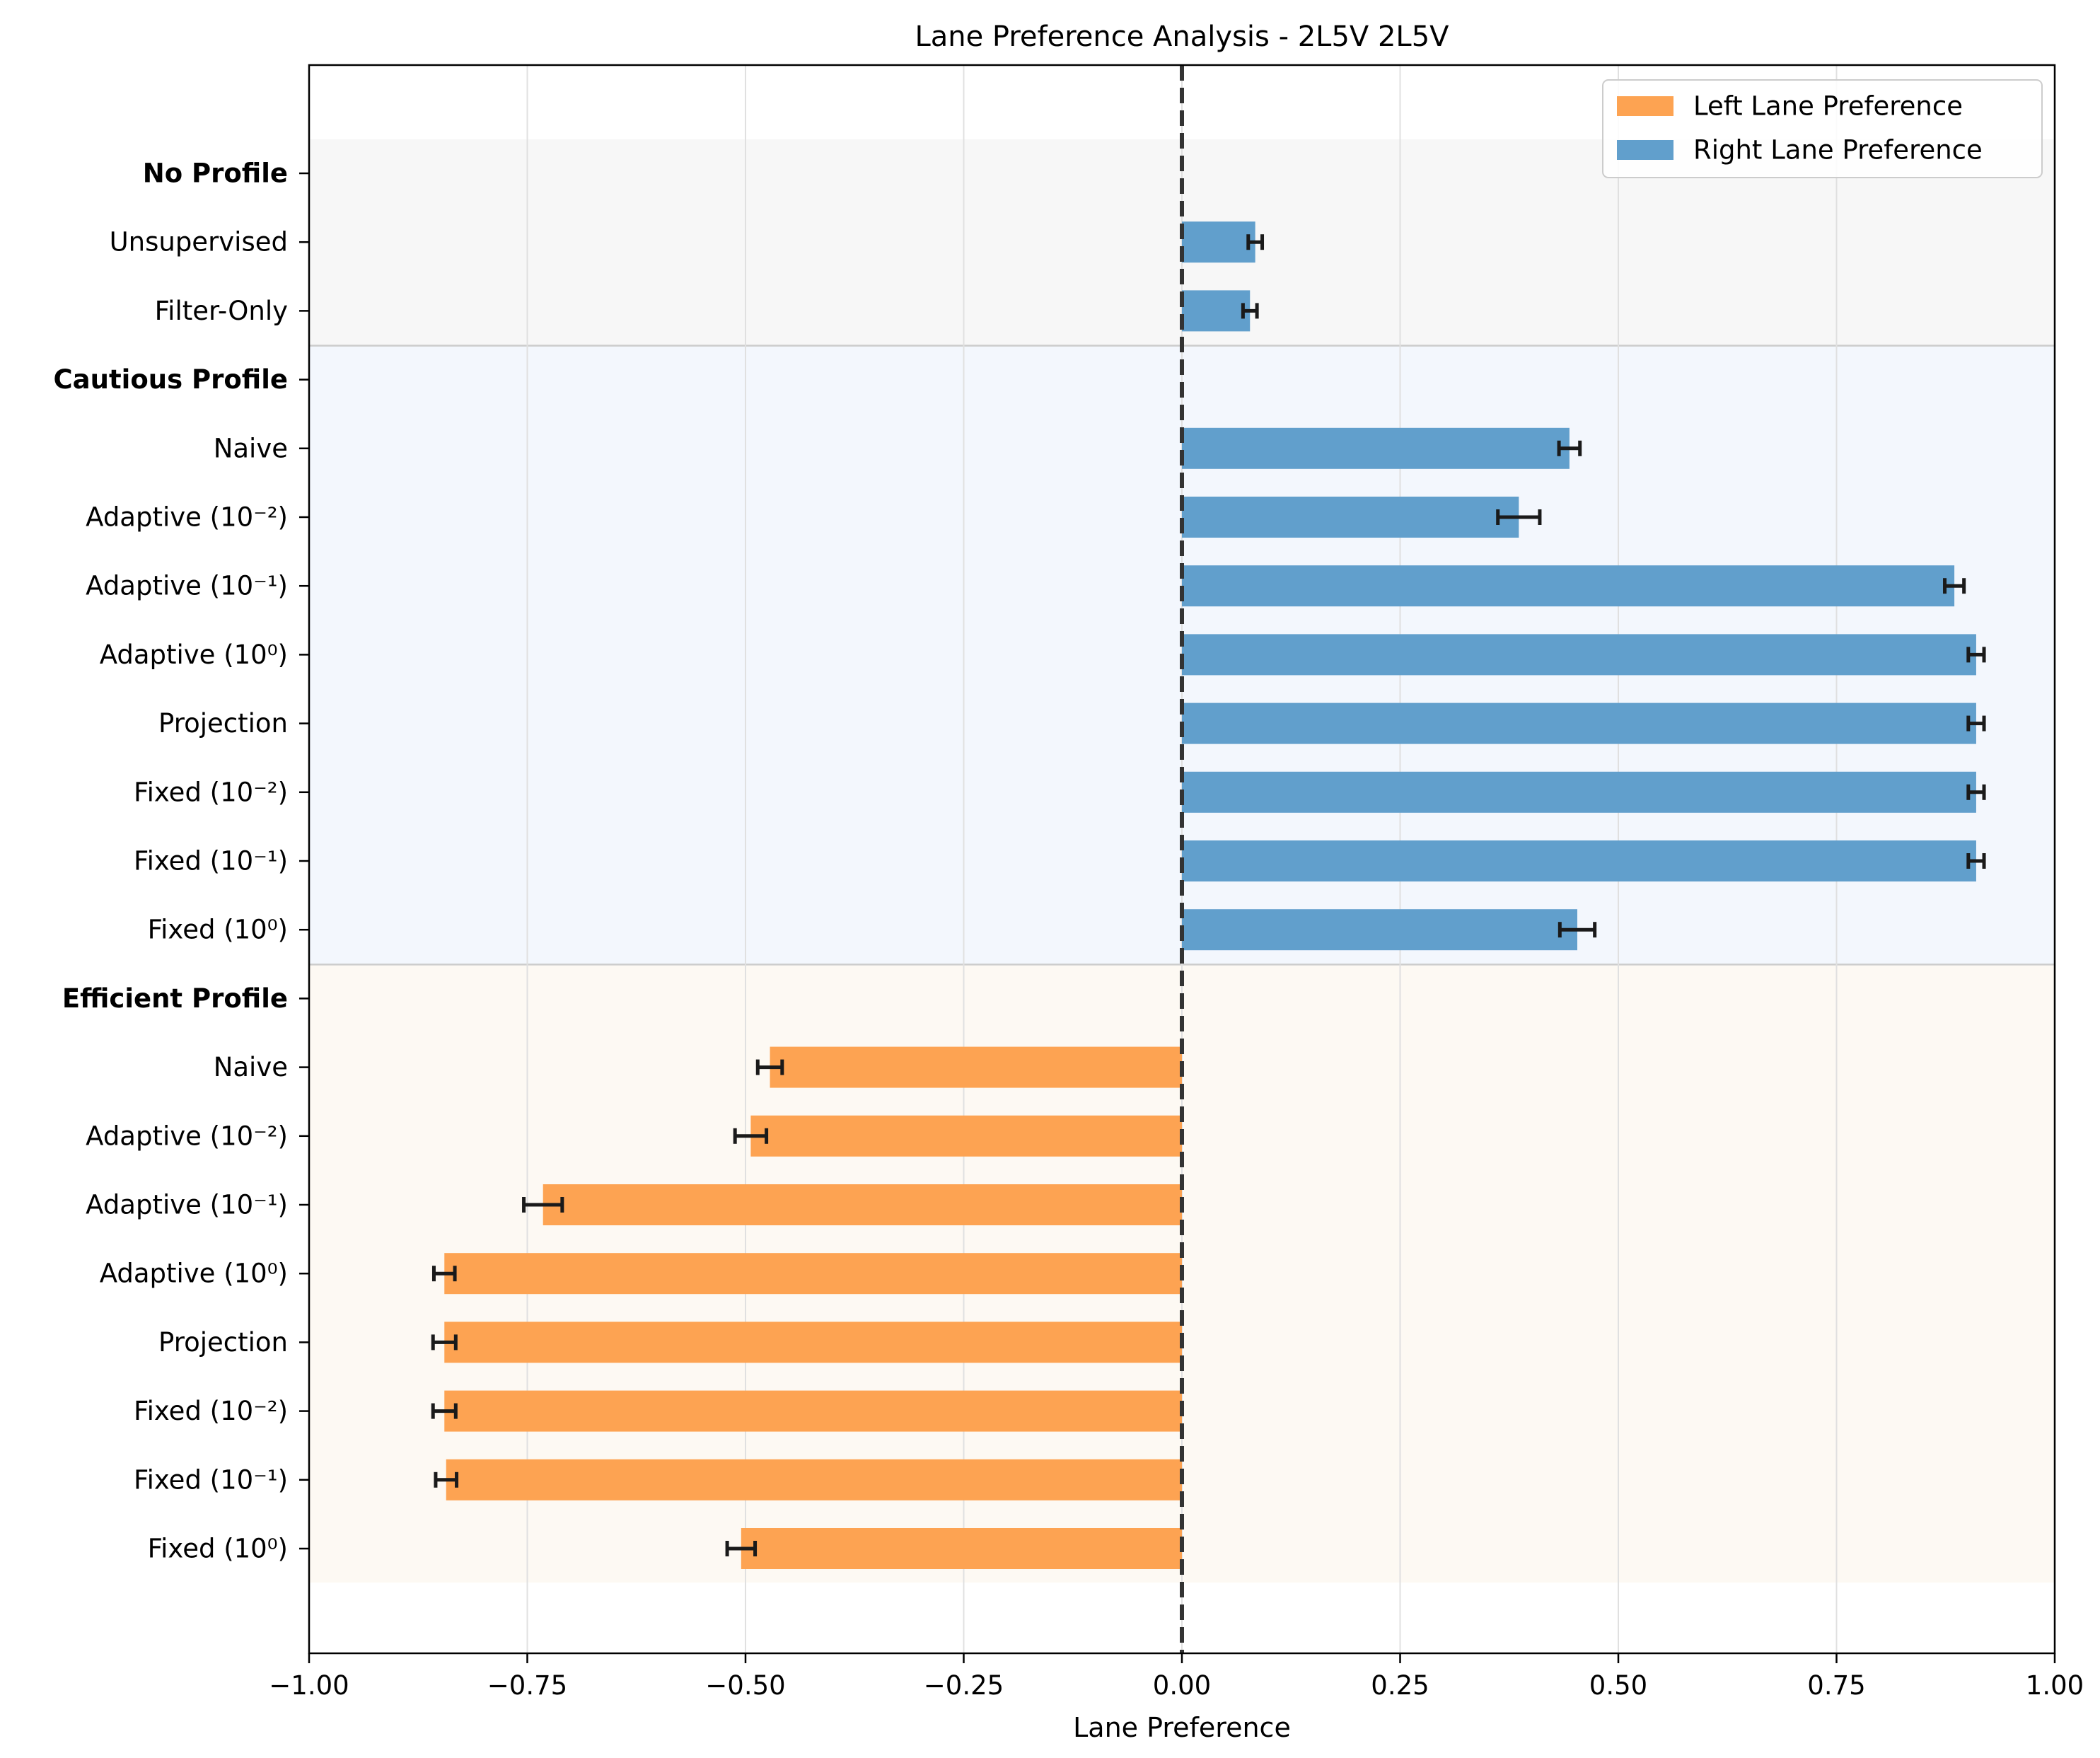  Describe the element at coordinates (1828, 106) in the screenshot. I see `legend-label: Left Lane Preference` at that location.